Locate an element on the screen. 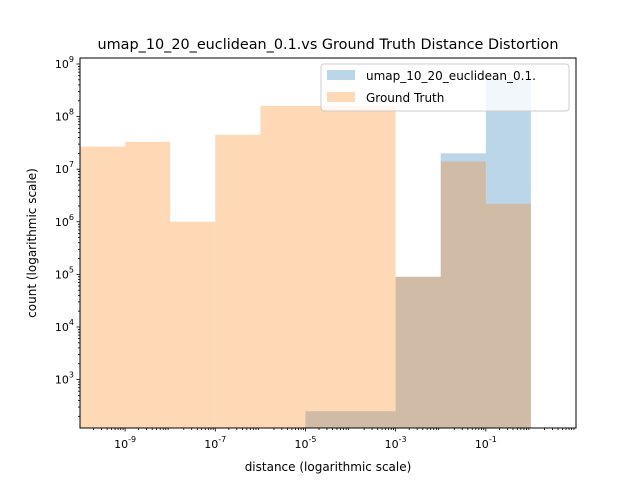 This screenshot has width=640, height=480. legend-label-umap: umap_10_20_euclidean_0.1. is located at coordinates (451, 76).